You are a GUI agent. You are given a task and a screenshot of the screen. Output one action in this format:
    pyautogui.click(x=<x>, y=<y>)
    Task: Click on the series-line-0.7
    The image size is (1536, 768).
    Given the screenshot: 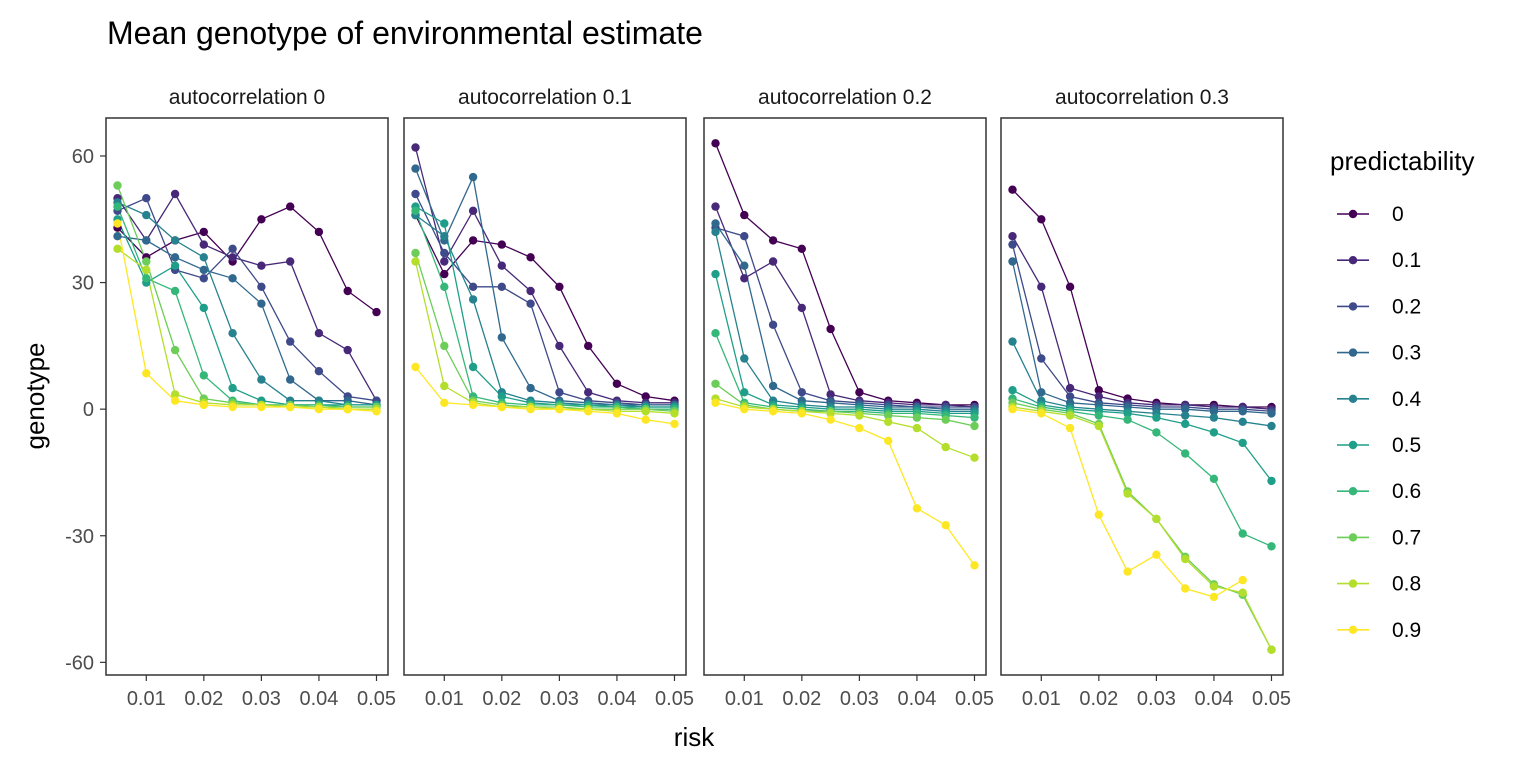 What is the action you would take?
    pyautogui.click(x=544, y=332)
    